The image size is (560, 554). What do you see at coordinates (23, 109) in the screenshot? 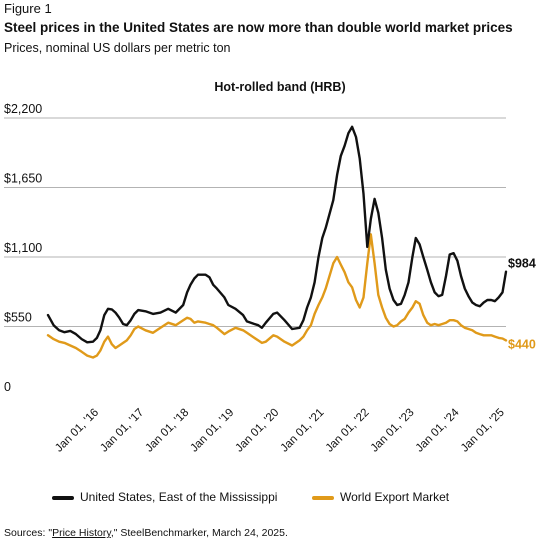
I see `y-tick-label: $2,200` at bounding box center [23, 109].